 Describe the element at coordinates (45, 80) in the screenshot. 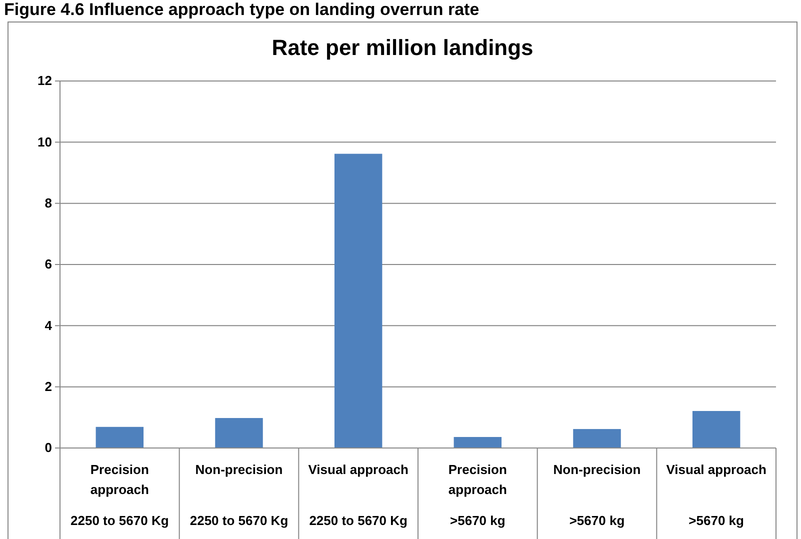

I see `y-tick-label: 12` at that location.